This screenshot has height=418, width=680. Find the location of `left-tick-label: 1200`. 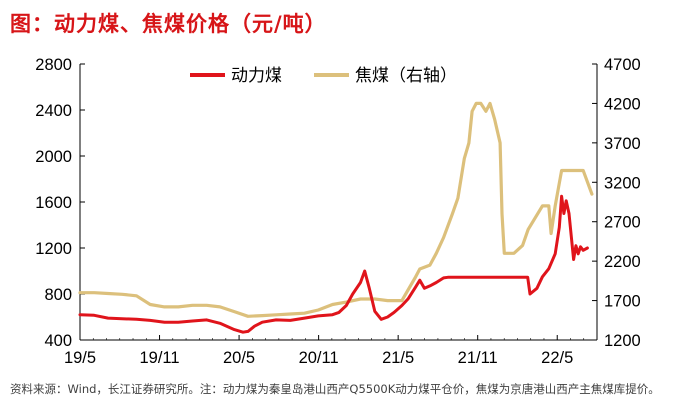

left-tick-label: 1200 is located at coordinates (53, 249).